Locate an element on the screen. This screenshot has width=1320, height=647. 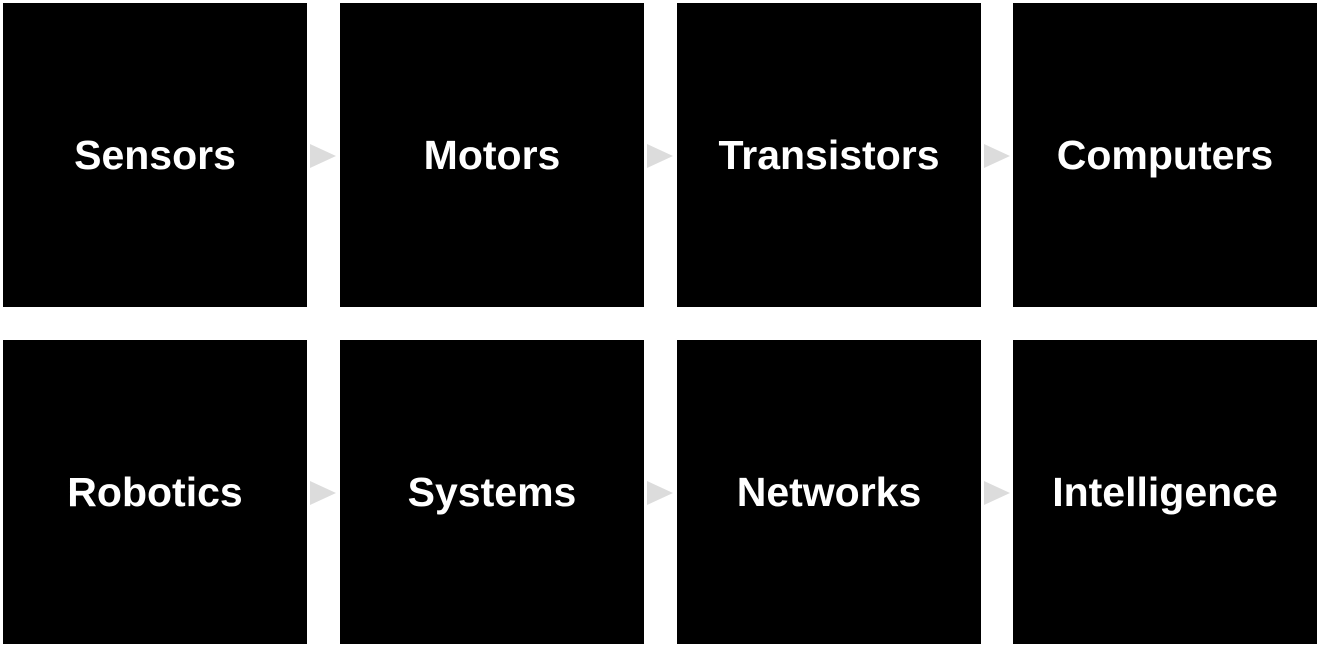
step-label: Systems is located at coordinates (492, 491).